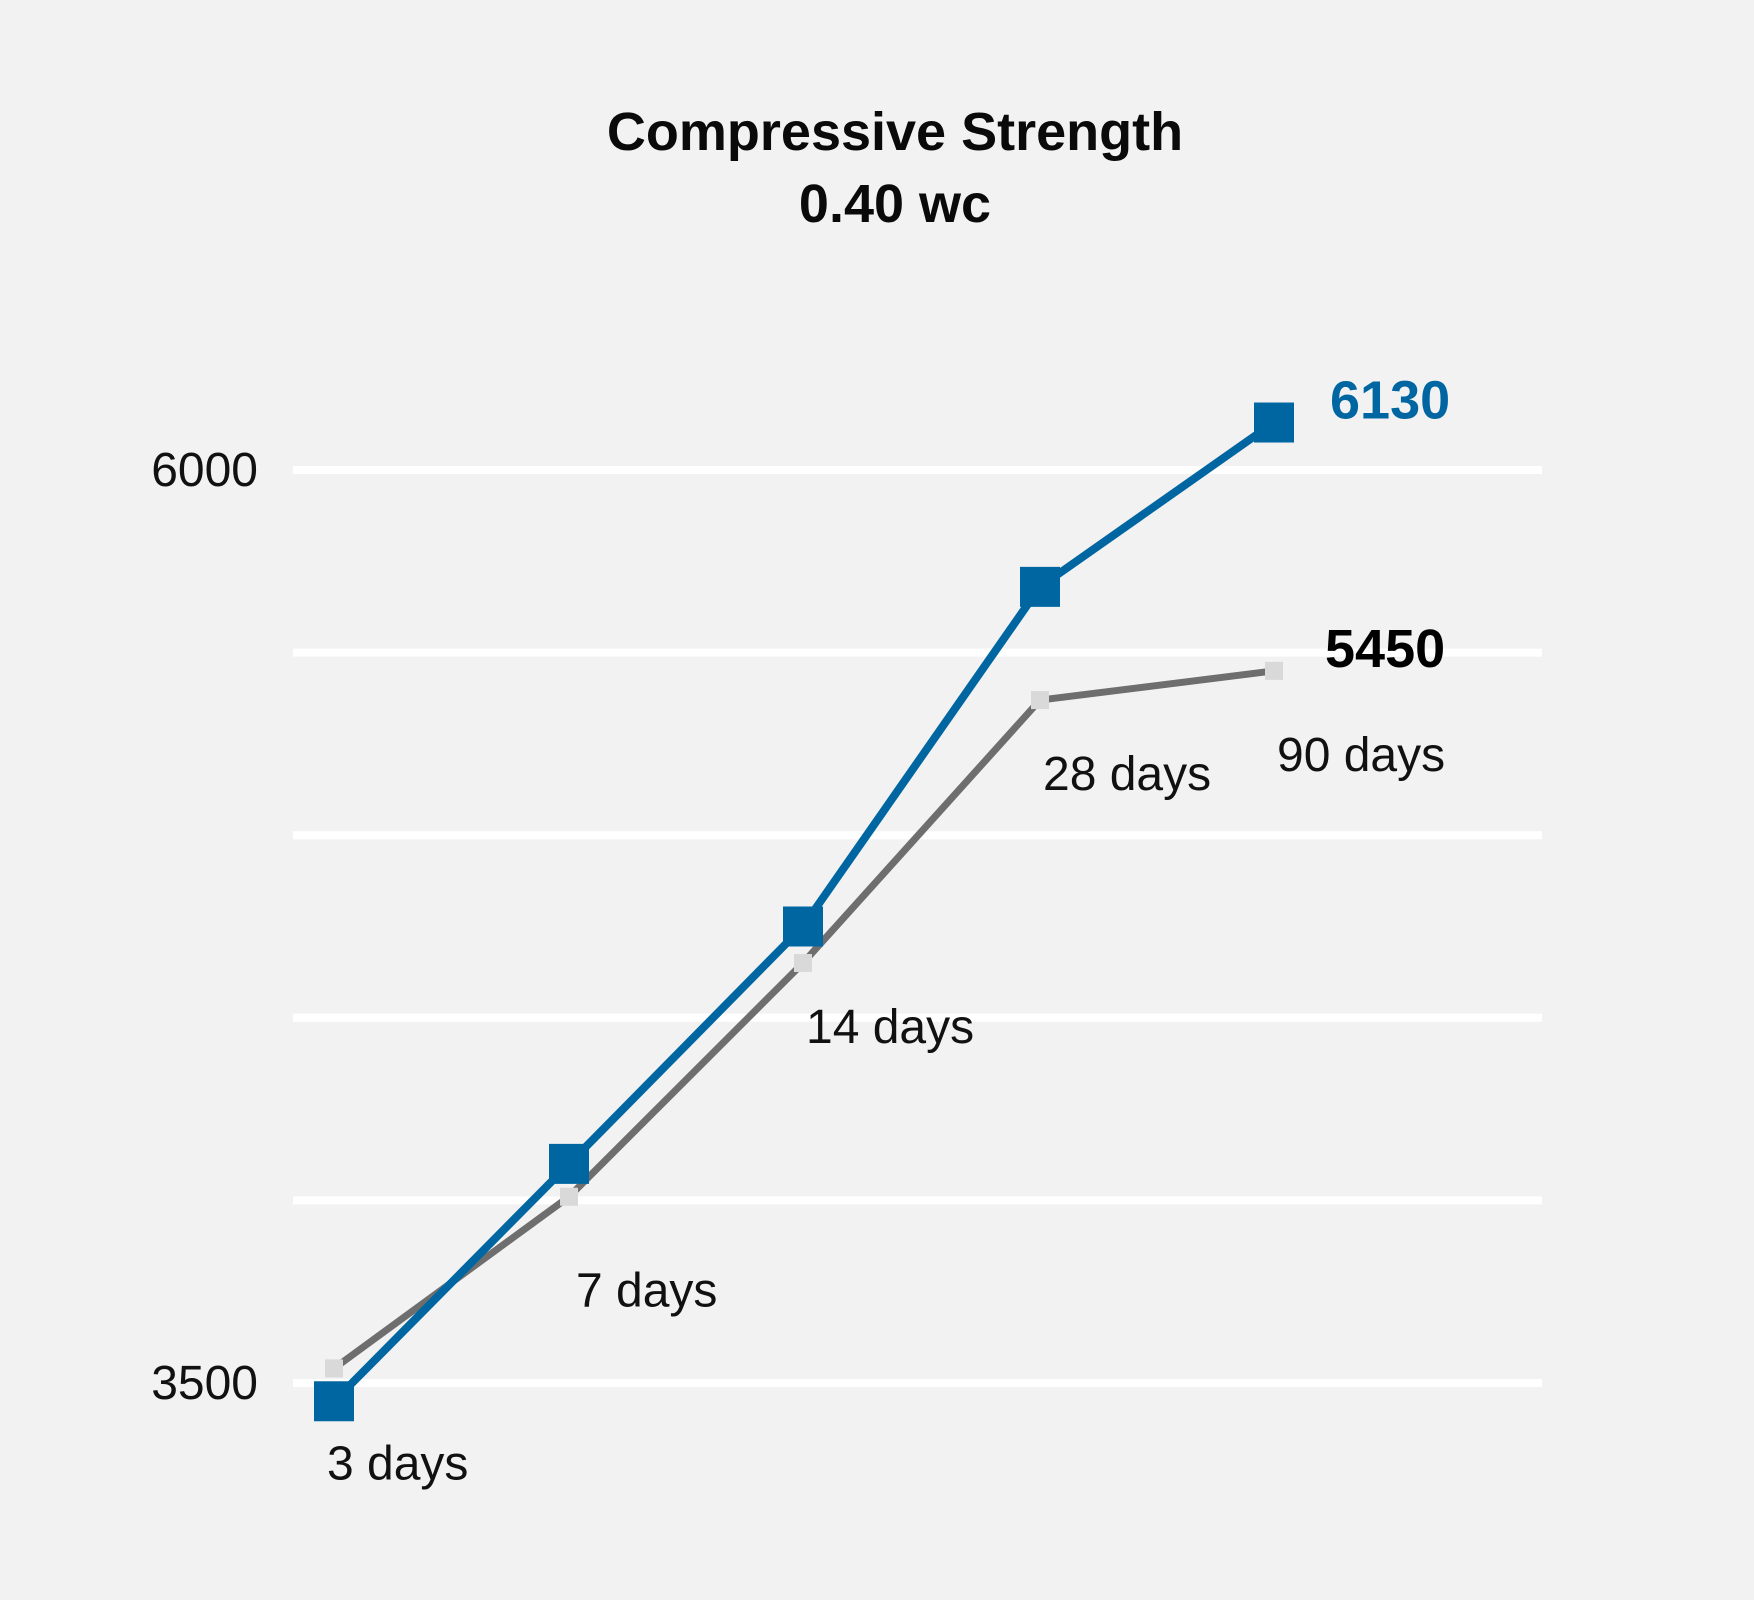 The image size is (1754, 1600). Describe the element at coordinates (204, 1383) in the screenshot. I see `y-tick-label-3500: 3500` at that location.